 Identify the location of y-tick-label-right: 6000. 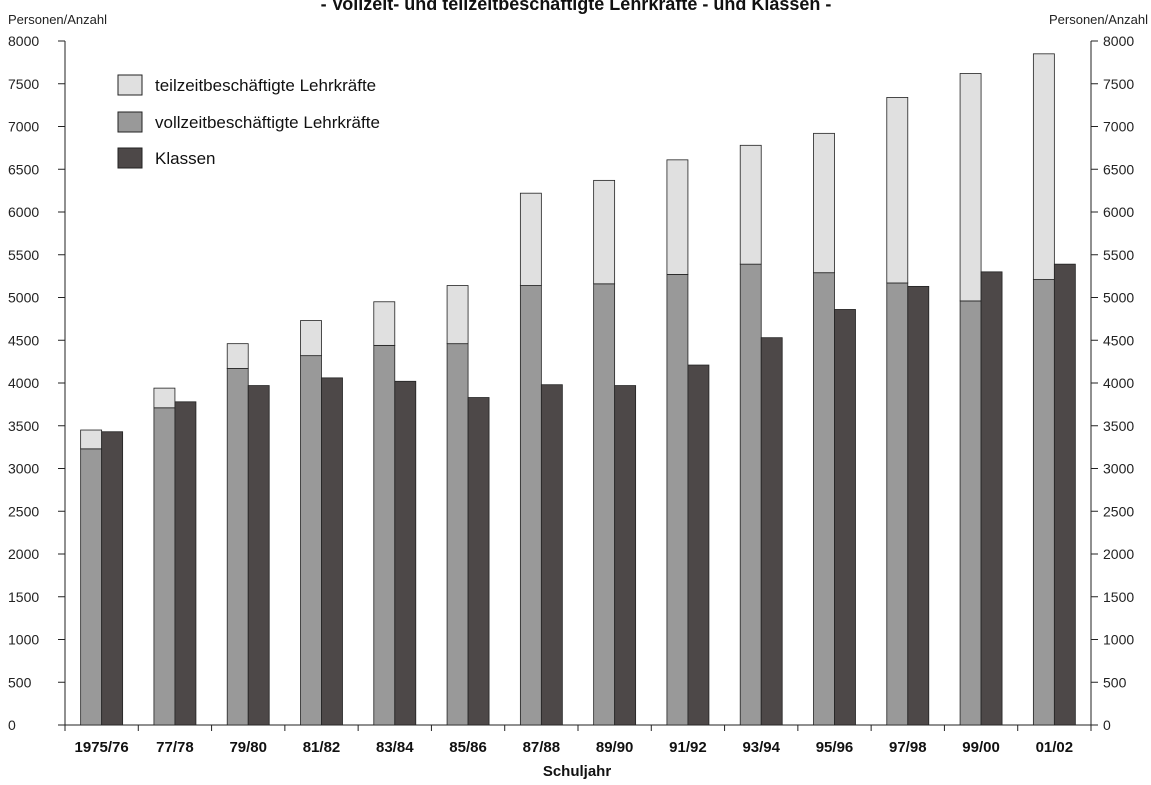
(1118, 212).